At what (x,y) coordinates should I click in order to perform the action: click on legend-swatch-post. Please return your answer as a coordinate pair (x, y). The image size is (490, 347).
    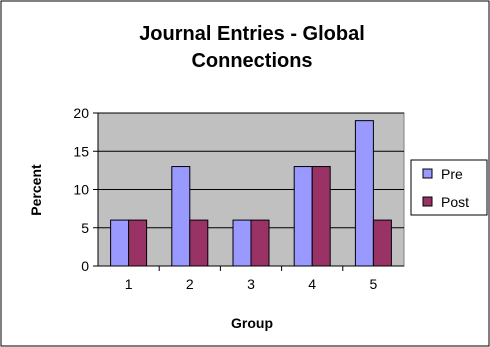
    Looking at the image, I should click on (427, 201).